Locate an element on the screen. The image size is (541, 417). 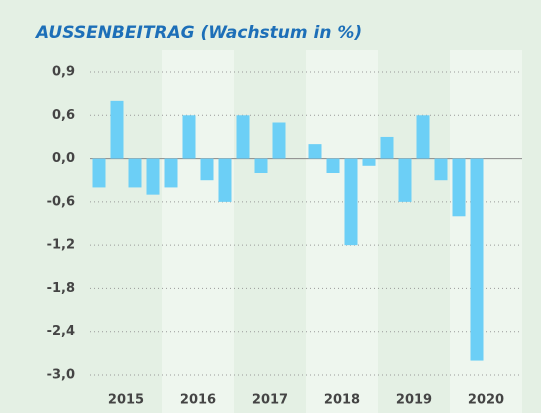
chart-title: AUSSENBEITRAG (Wachstum in %) is located at coordinates (198, 33).